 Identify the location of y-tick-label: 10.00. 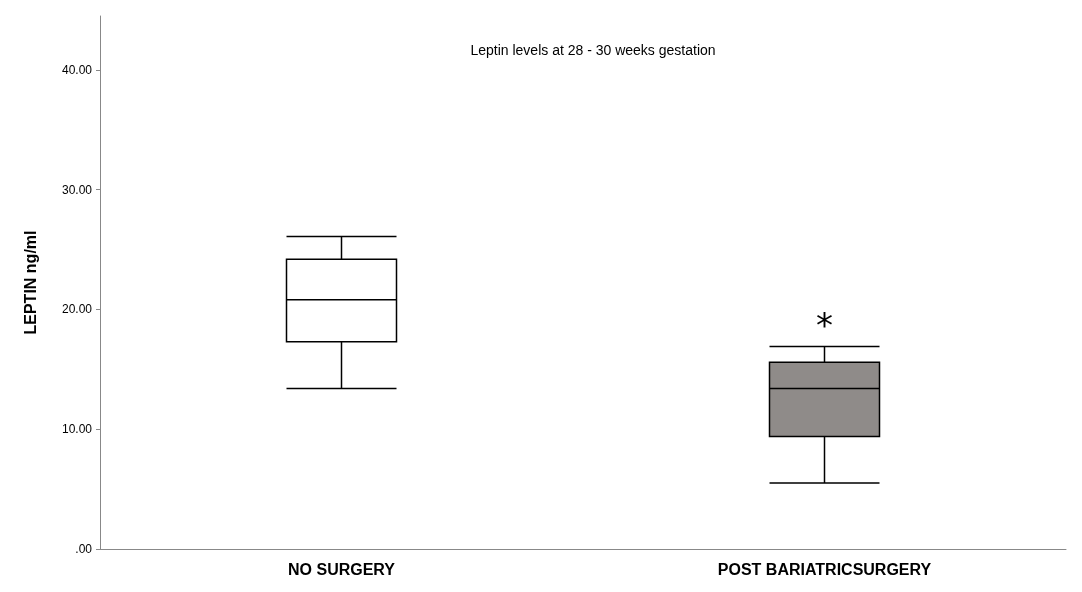
(77, 429).